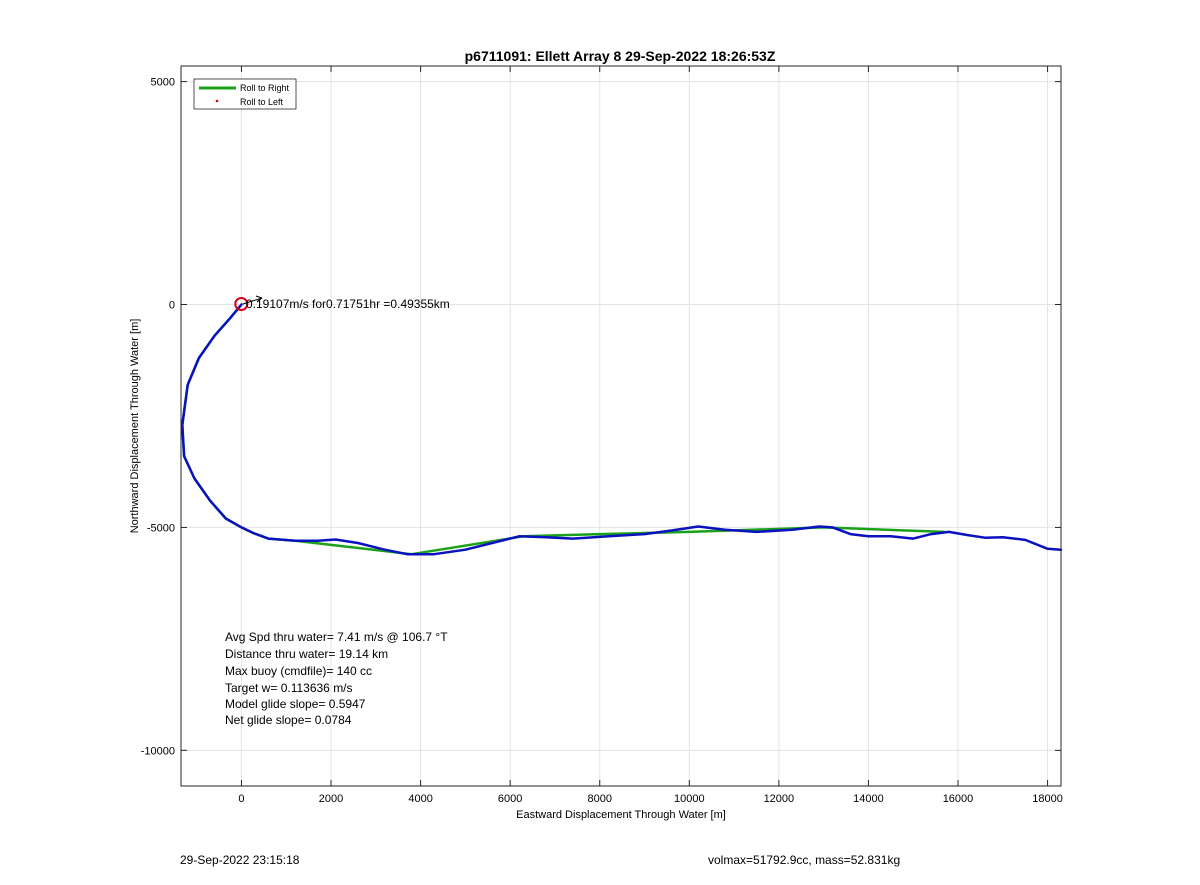 The height and width of the screenshot is (885, 1200). Describe the element at coordinates (331, 799) in the screenshot. I see `x-tick-label: 2000` at that location.